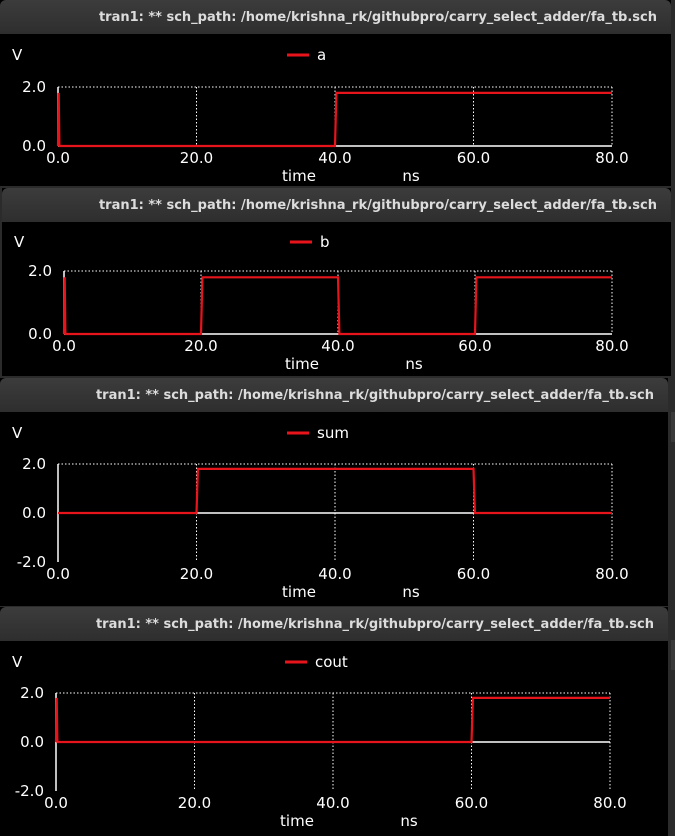 The image size is (675, 836). What do you see at coordinates (321, 55) in the screenshot?
I see `legend-label: a` at bounding box center [321, 55].